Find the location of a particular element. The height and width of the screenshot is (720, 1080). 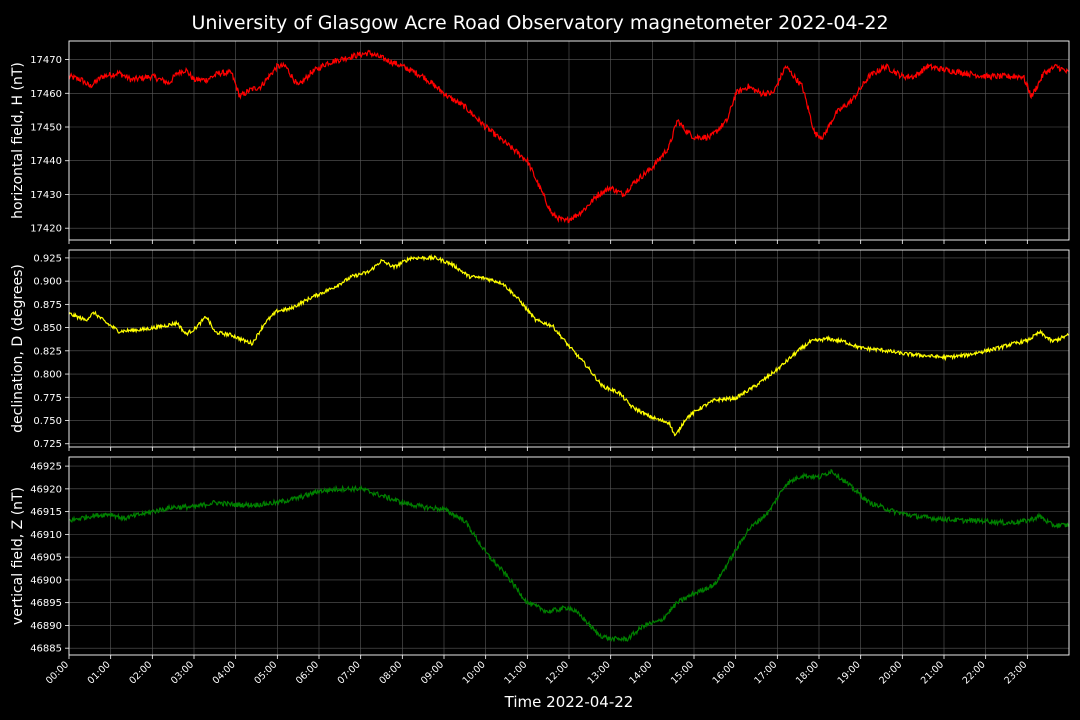

y-tick-label: 17430 is located at coordinates (46, 195).